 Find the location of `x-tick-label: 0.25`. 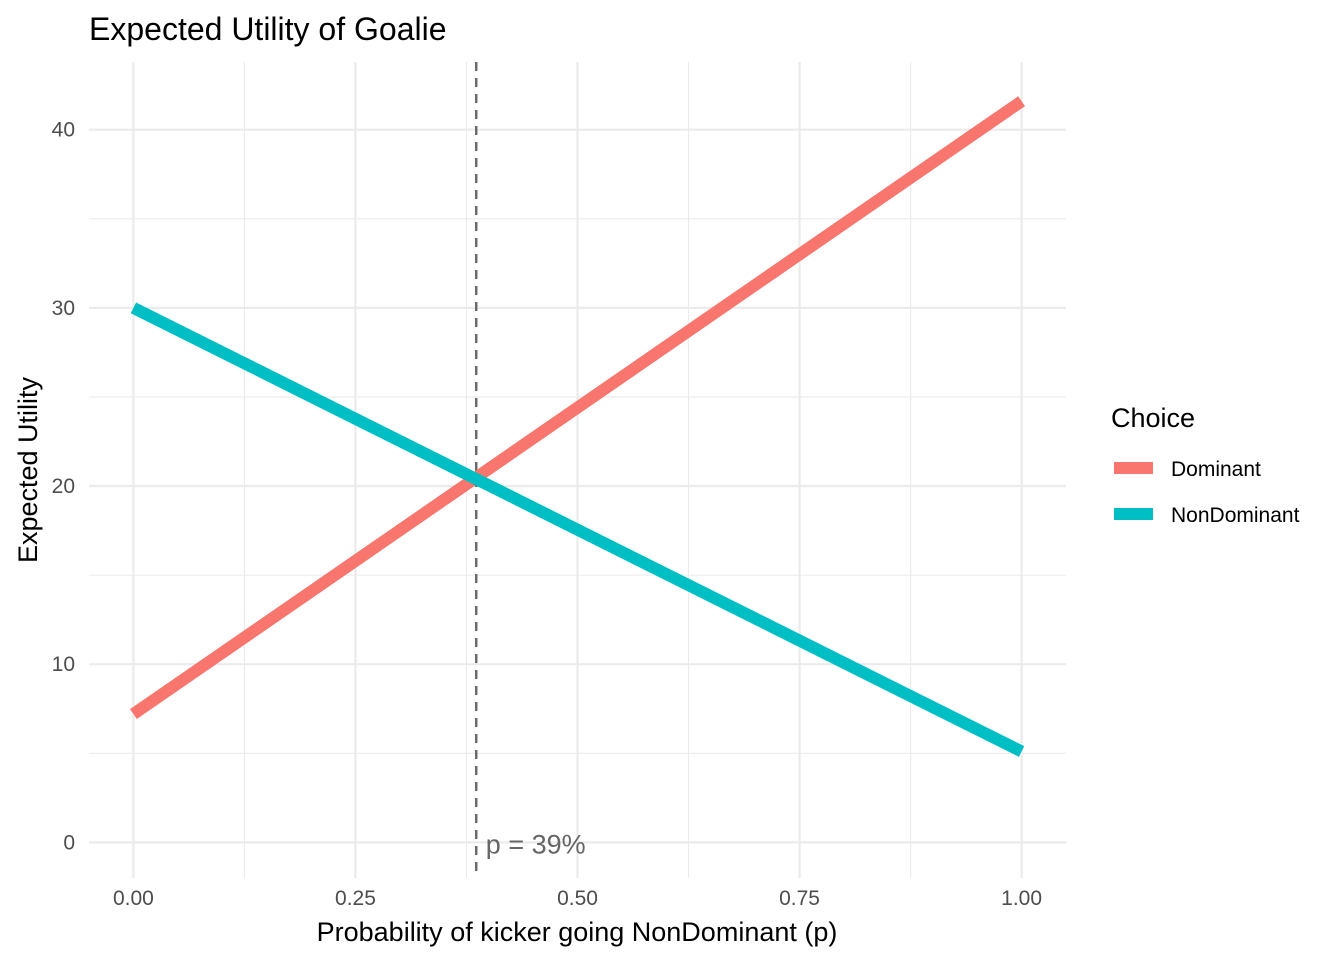

x-tick-label: 0.25 is located at coordinates (355, 898).